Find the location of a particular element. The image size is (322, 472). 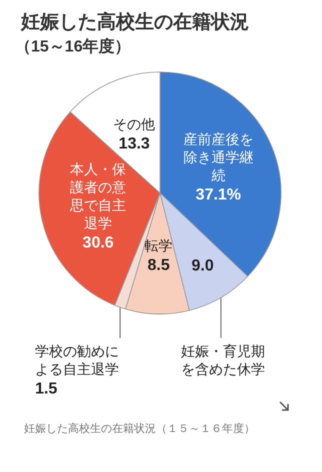

chart-subtitle: （15～16年度） is located at coordinates (73, 46).